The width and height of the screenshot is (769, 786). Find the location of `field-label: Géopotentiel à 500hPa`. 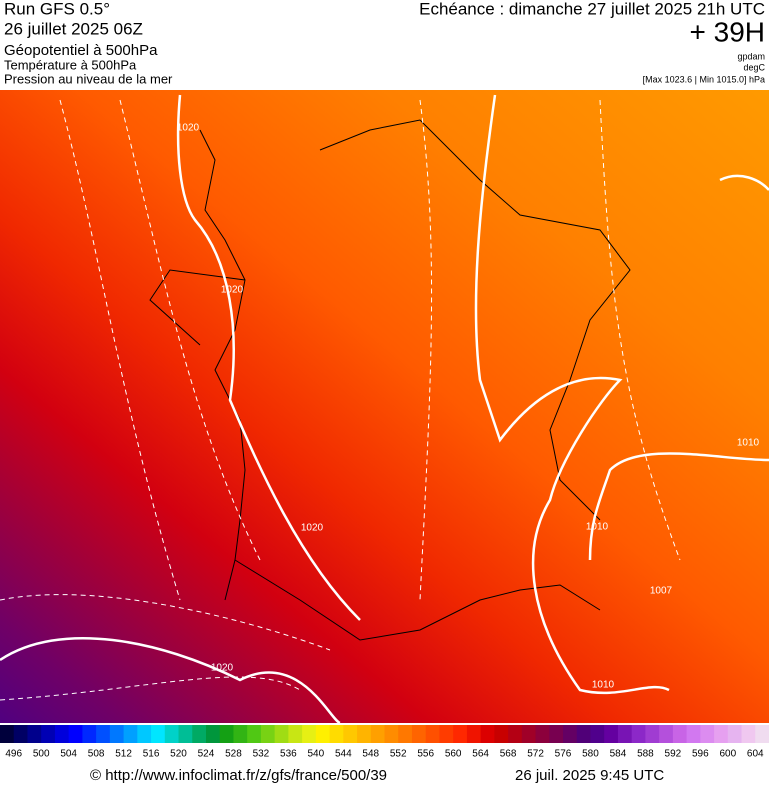

field-label: Géopotentiel à 500hPa is located at coordinates (81, 50).